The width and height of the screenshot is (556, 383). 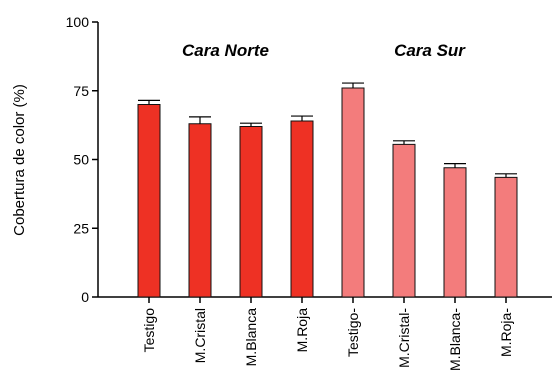 What do you see at coordinates (81, 91) in the screenshot?
I see `y-tick-label: 75` at bounding box center [81, 91].